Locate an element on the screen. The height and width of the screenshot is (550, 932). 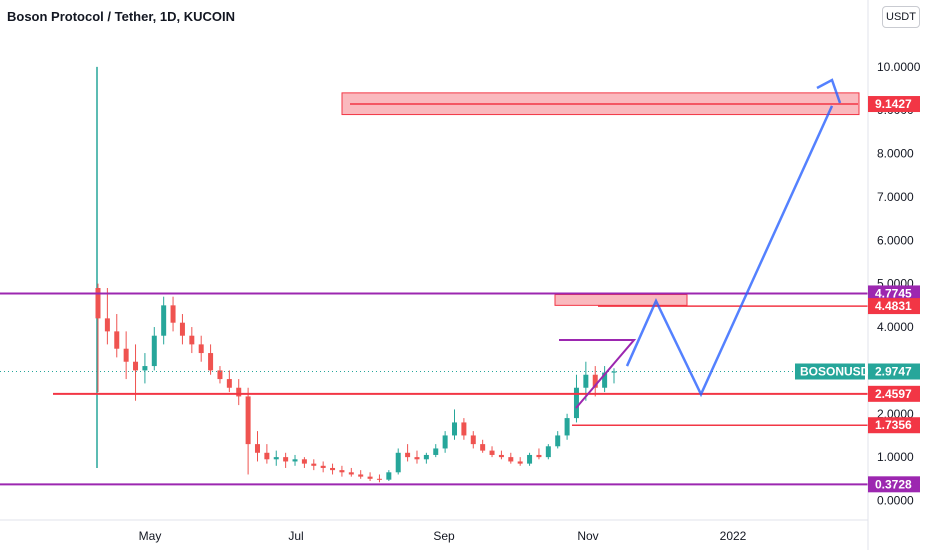
x-tick-label: Nov is located at coordinates (587, 536).